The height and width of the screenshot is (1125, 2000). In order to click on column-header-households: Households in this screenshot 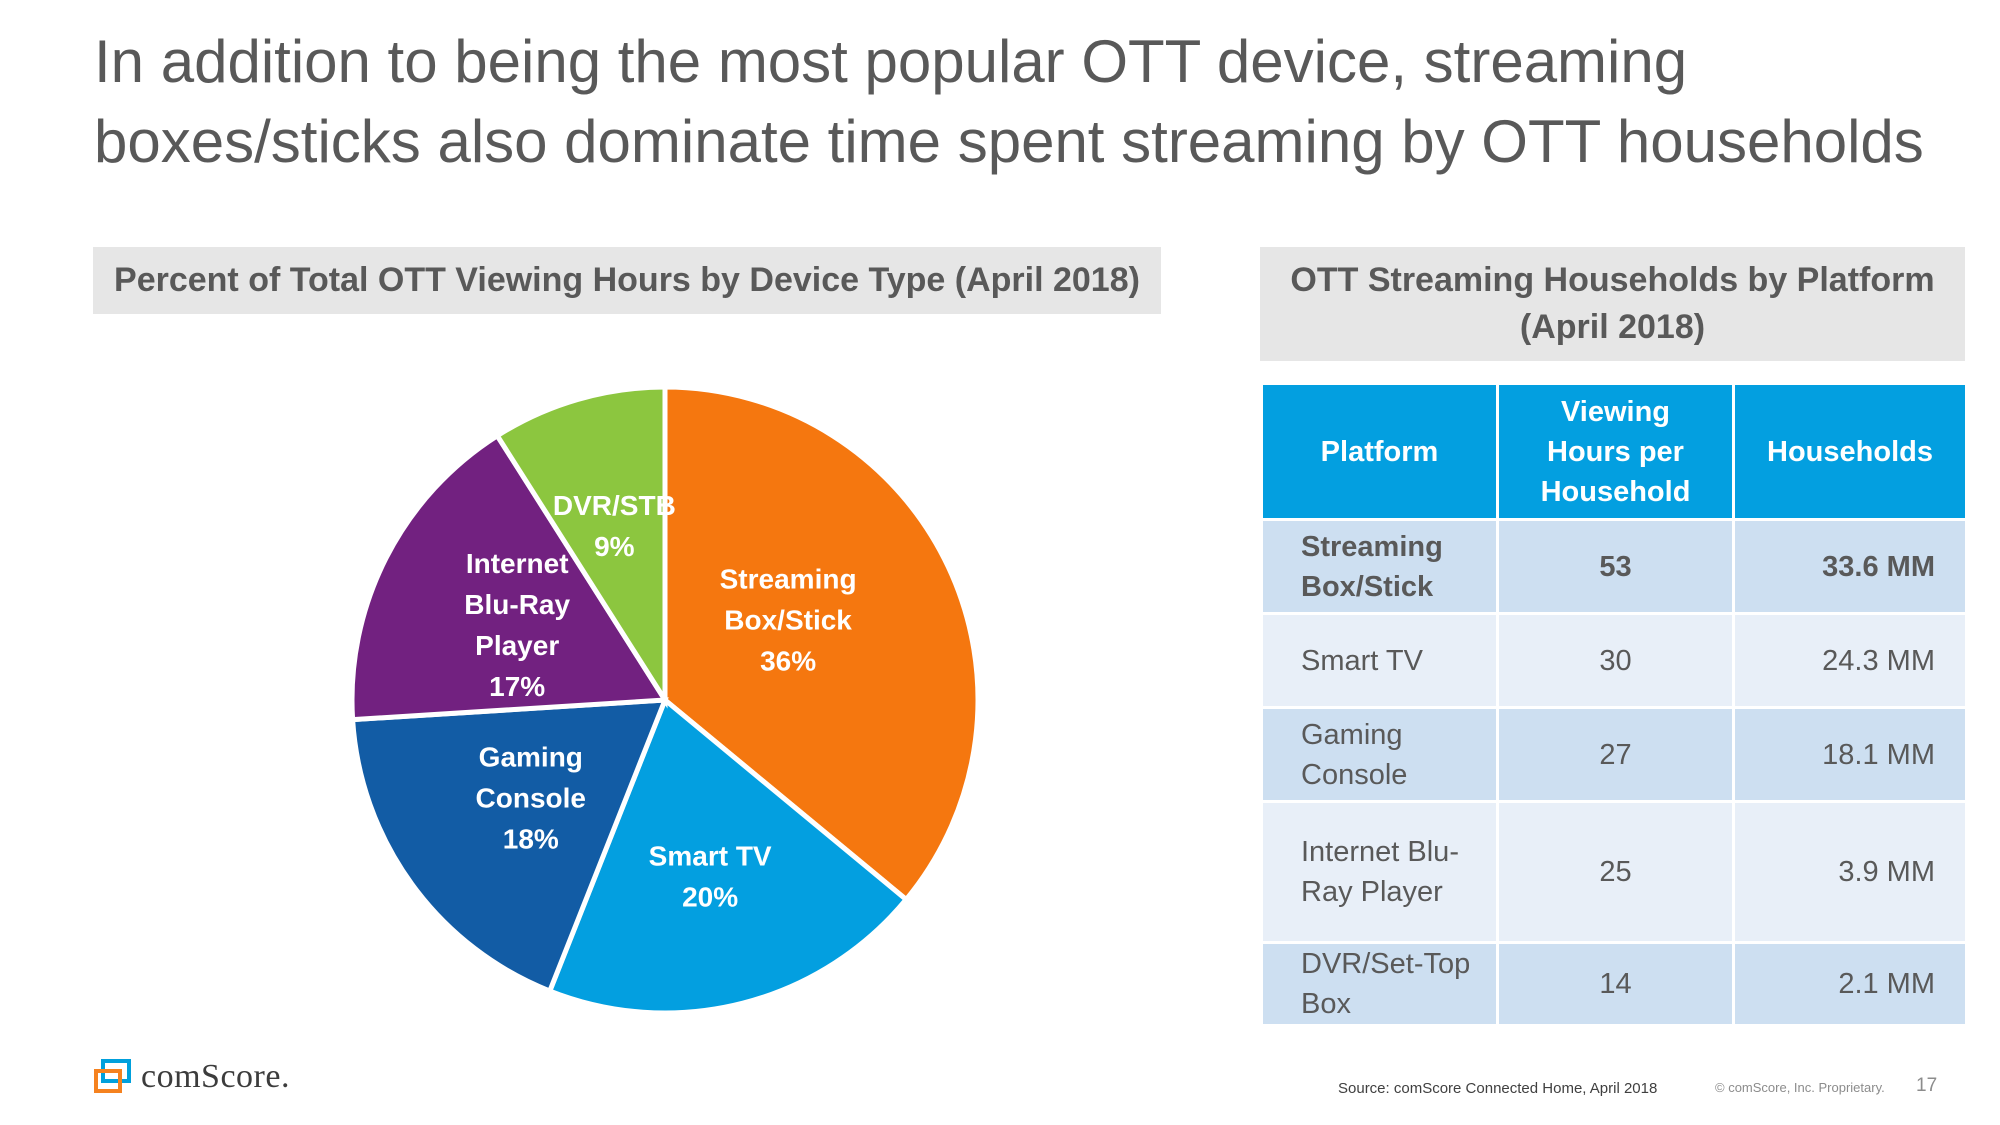, I will do `click(1850, 451)`.